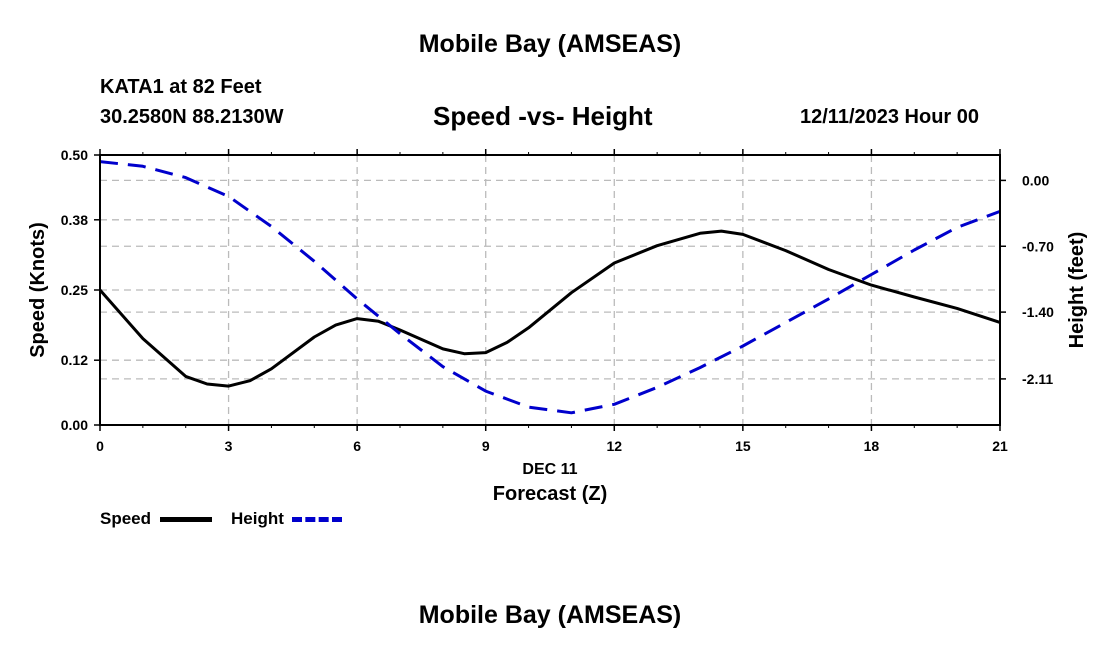  I want to click on x-axis-title: Forecast (Z), so click(550, 494).